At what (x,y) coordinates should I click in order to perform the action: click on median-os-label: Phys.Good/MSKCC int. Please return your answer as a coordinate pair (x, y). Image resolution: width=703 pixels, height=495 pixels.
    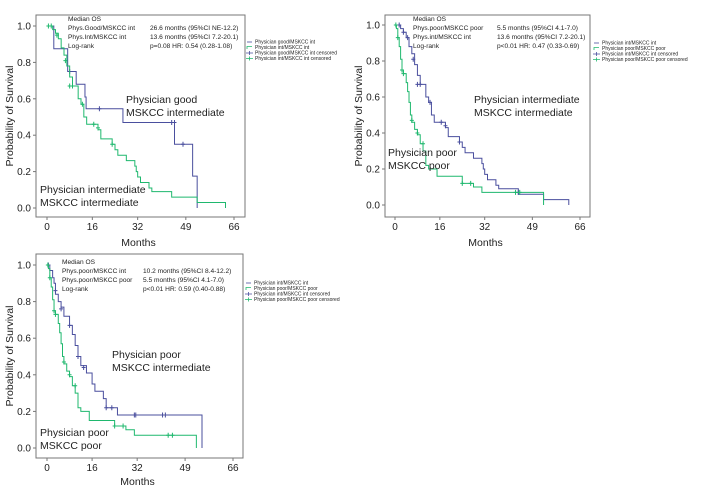
    Looking at the image, I should click on (101, 28).